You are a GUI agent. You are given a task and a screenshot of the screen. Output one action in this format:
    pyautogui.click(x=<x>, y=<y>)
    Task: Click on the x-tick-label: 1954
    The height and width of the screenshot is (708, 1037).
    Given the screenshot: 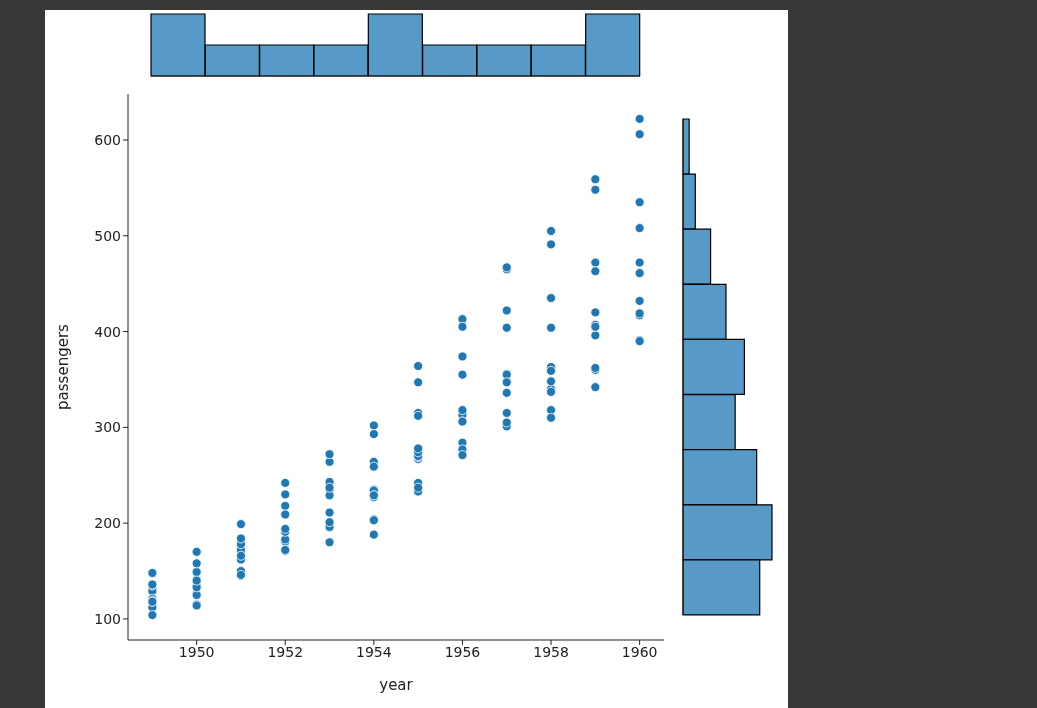 What is the action you would take?
    pyautogui.click(x=374, y=651)
    